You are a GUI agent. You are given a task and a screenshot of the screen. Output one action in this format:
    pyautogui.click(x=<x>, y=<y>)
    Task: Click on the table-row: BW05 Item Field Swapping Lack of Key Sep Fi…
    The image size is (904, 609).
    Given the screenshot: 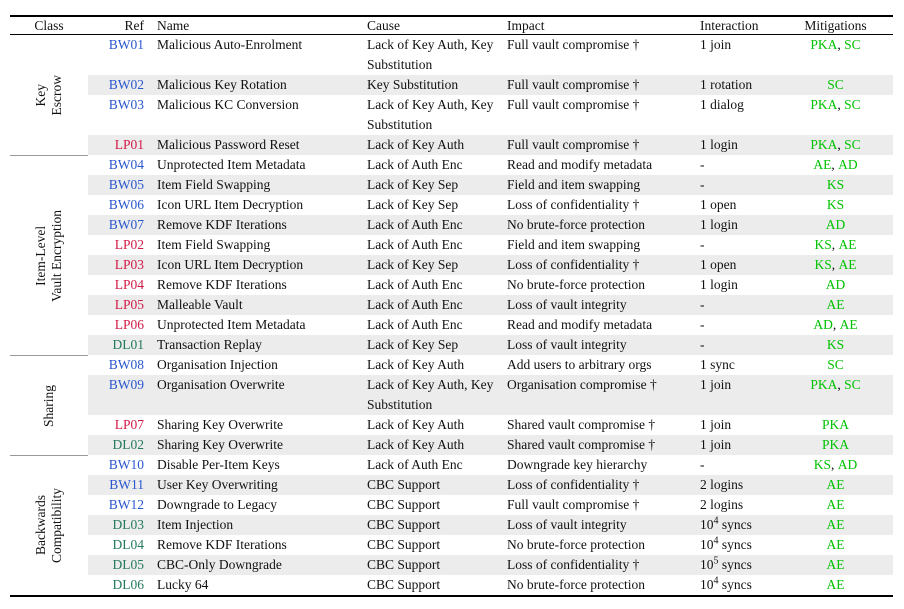 What is the action you would take?
    pyautogui.click(x=490, y=185)
    